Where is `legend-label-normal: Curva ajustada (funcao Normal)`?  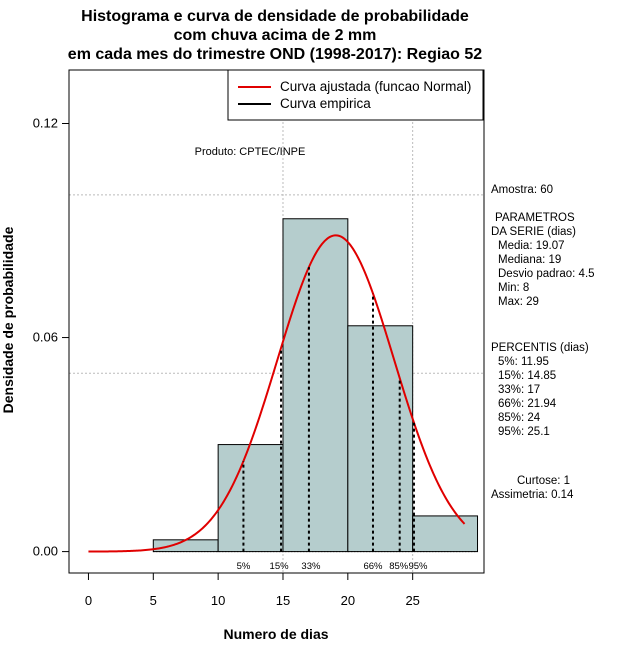
legend-label-normal: Curva ajustada (funcao Normal) is located at coordinates (375, 86).